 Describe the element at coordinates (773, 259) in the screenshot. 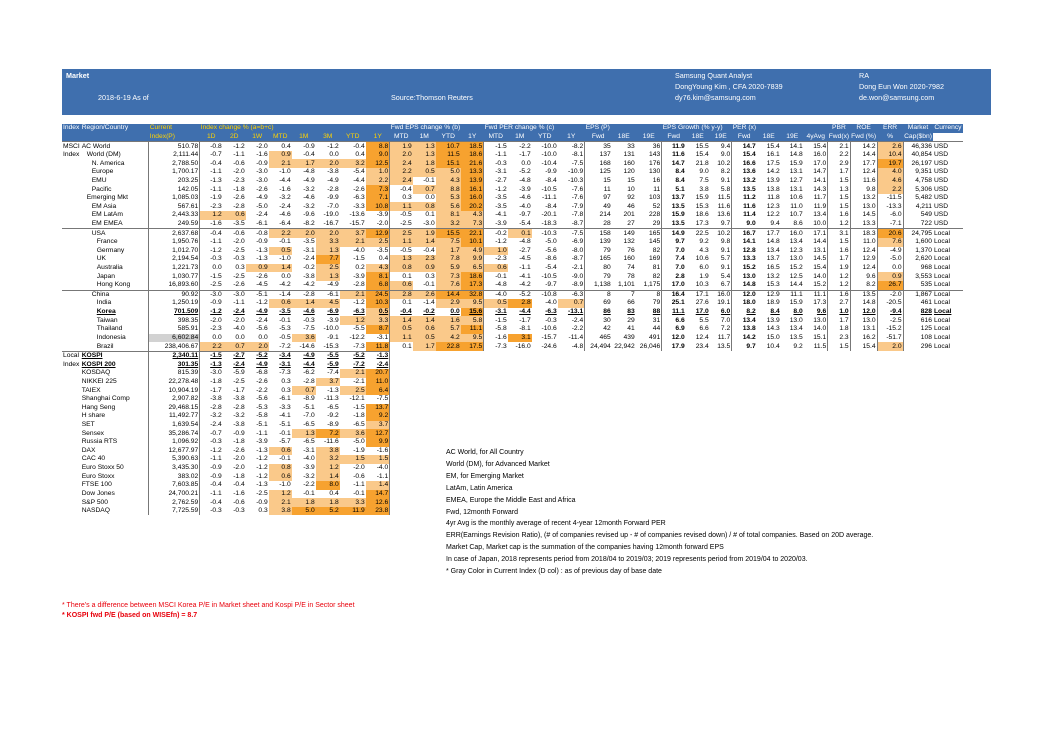

I see `per-value: 13.7` at that location.